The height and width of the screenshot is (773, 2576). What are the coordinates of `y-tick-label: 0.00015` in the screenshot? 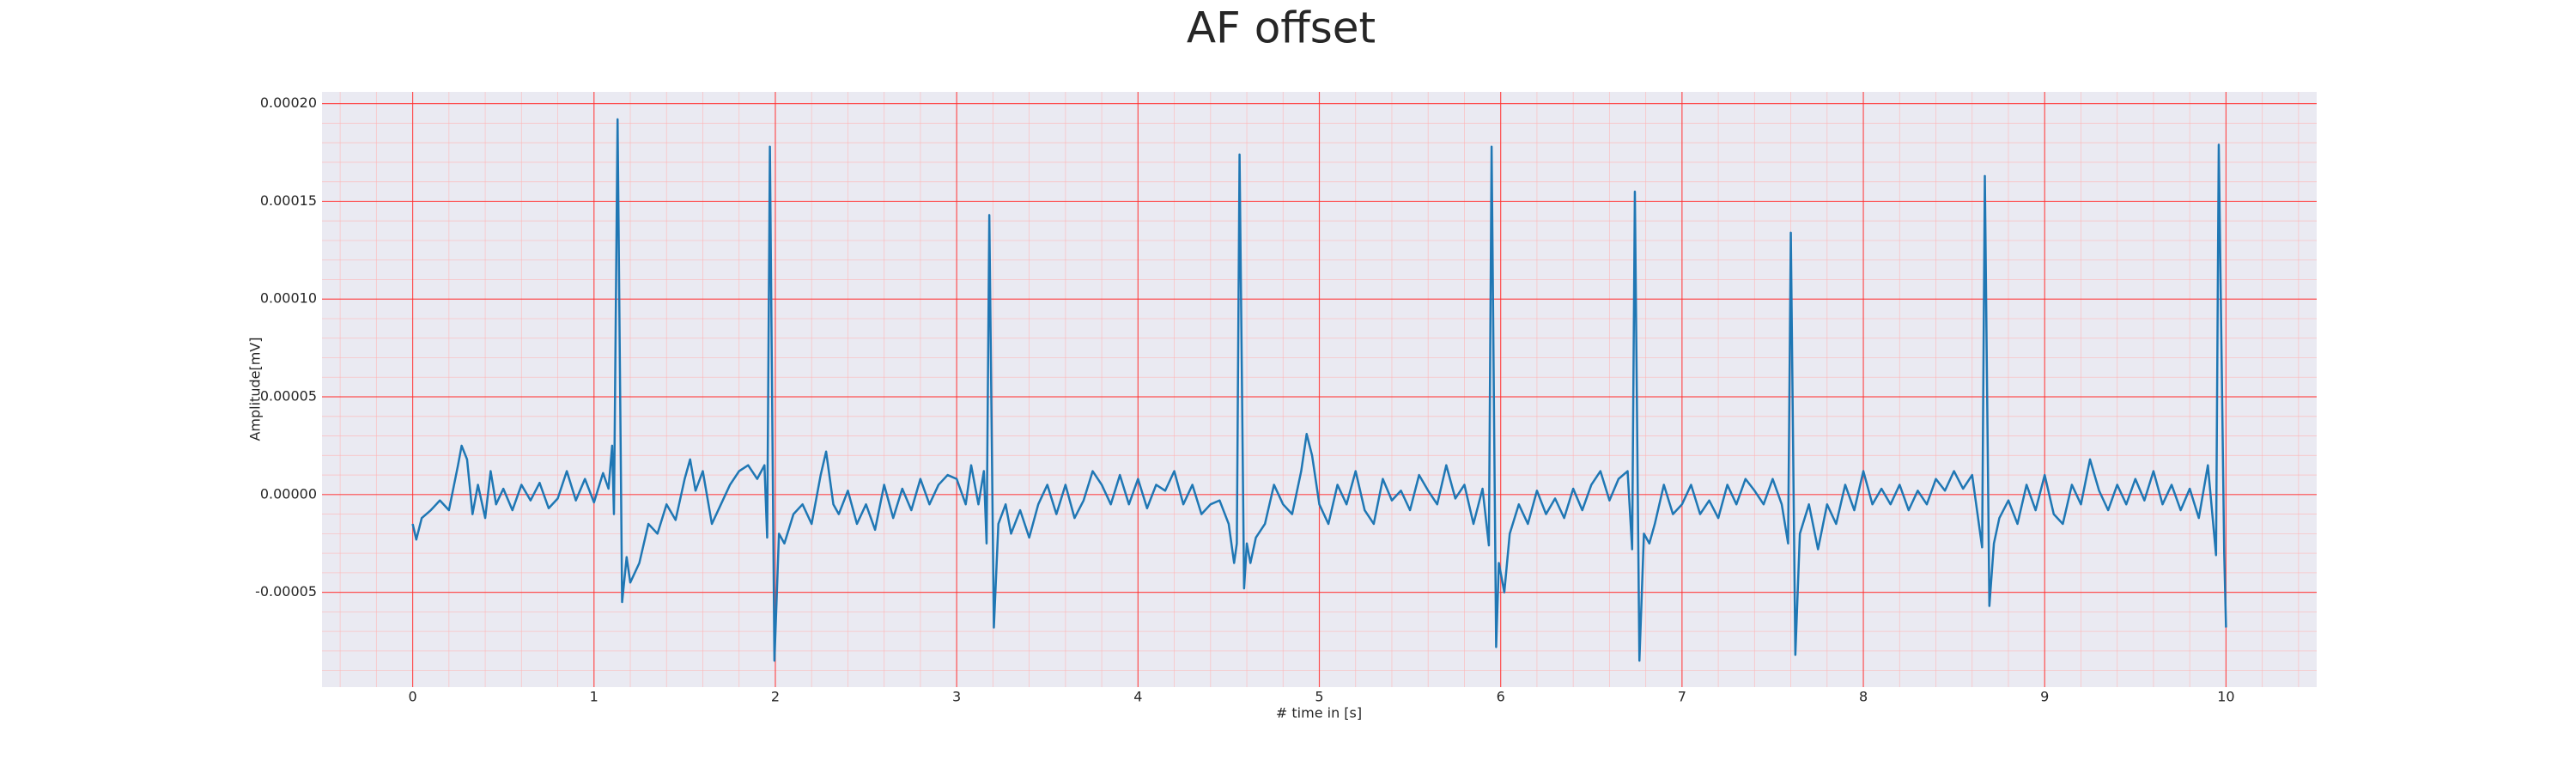 It's located at (289, 200).